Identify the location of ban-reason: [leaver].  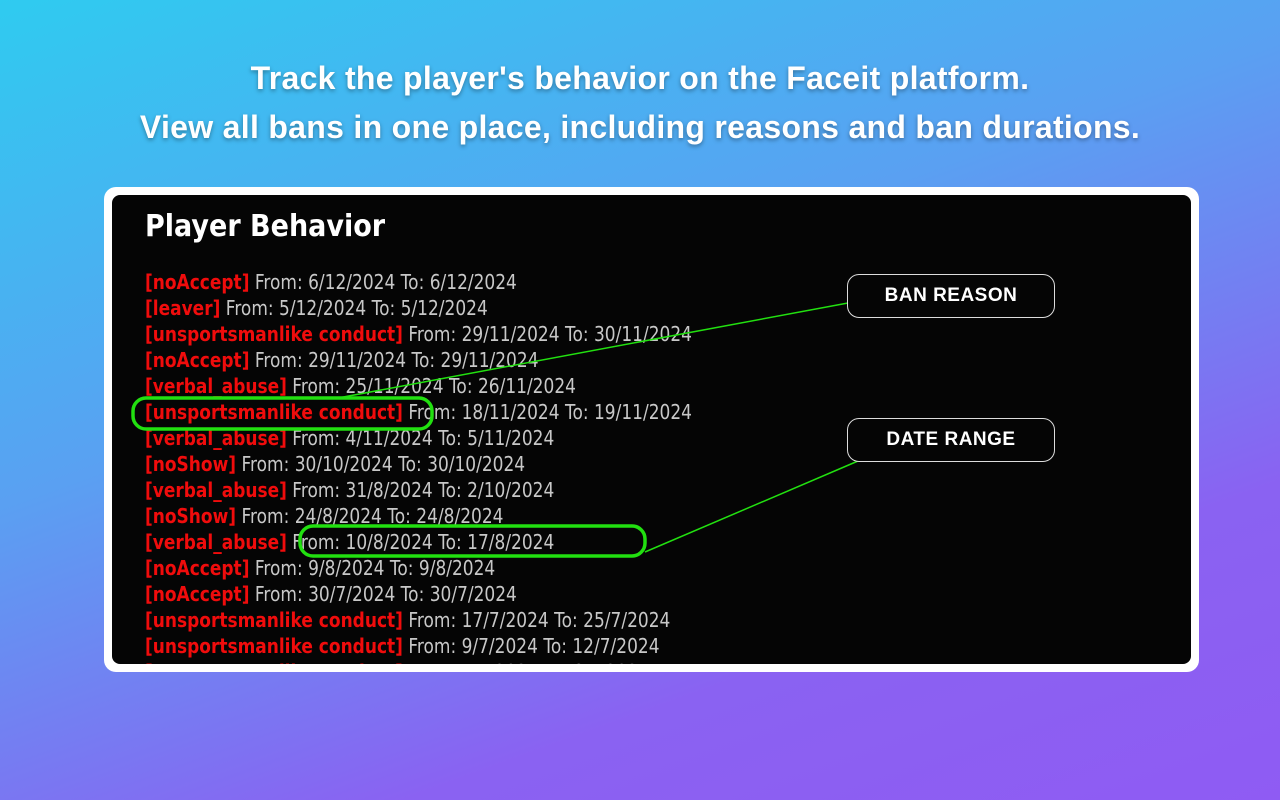
(183, 308).